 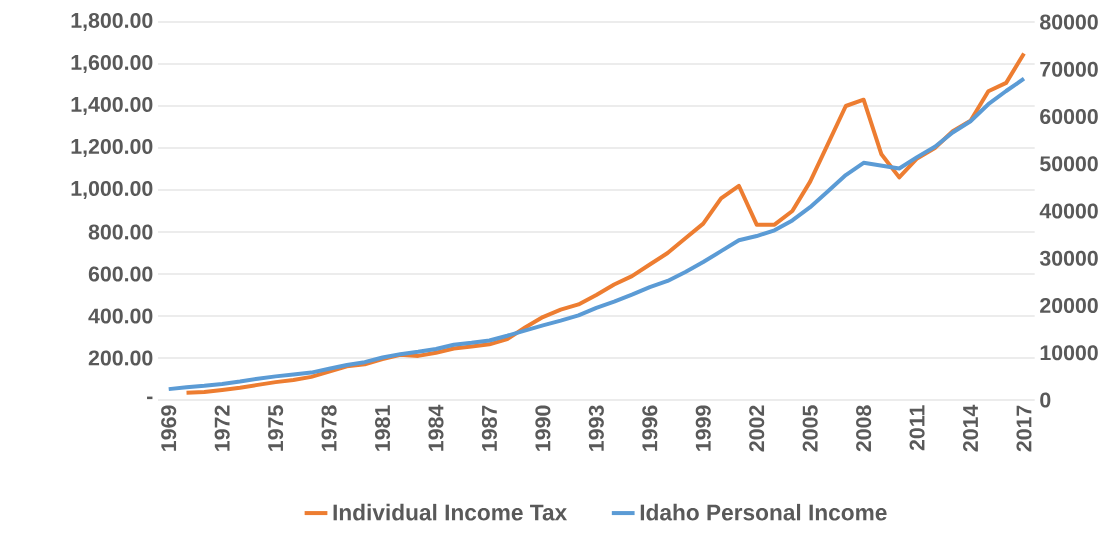 I want to click on y-tick-label: 1,400.00, so click(x=112, y=106).